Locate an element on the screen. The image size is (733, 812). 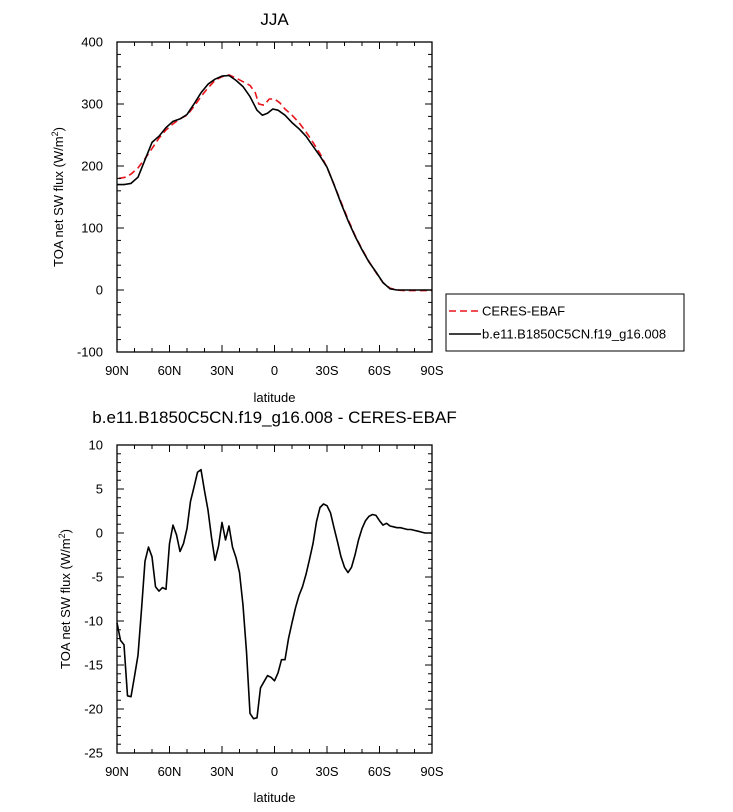
series-line-ceres-ebaf is located at coordinates (275, 183).